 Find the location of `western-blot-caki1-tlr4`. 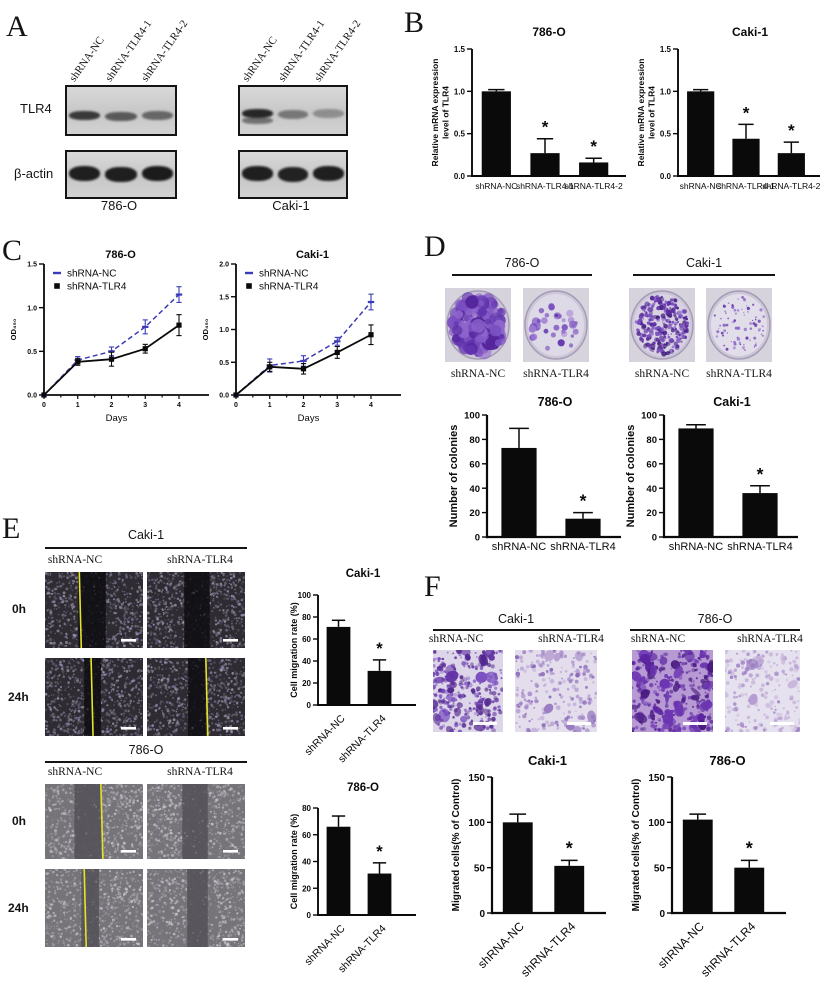

western-blot-caki1-tlr4 is located at coordinates (293, 110).